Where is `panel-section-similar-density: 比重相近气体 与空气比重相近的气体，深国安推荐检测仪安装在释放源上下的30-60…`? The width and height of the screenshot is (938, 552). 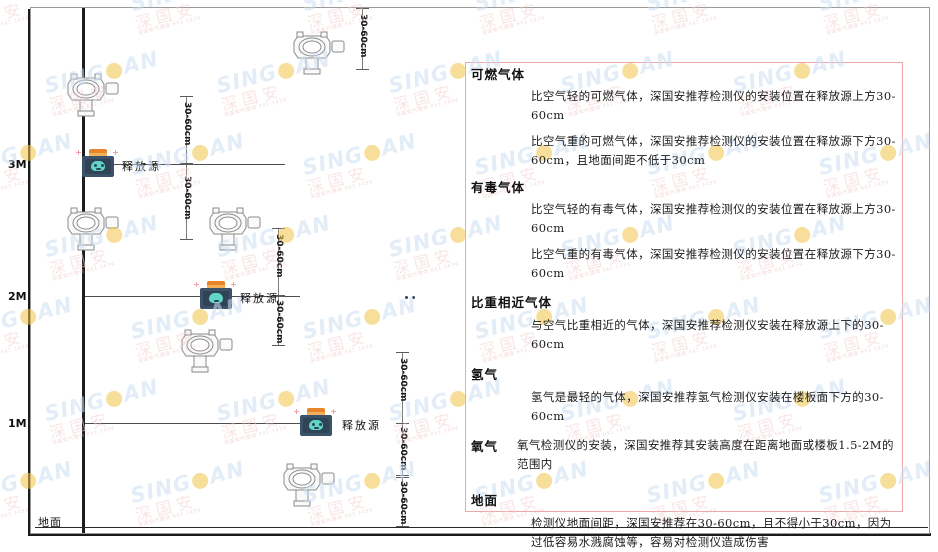 panel-section-similar-density: 比重相近气体 与空气比重相近的气体，深国安推荐检测仪安装在释放源上下的30-60… is located at coordinates (686, 323).